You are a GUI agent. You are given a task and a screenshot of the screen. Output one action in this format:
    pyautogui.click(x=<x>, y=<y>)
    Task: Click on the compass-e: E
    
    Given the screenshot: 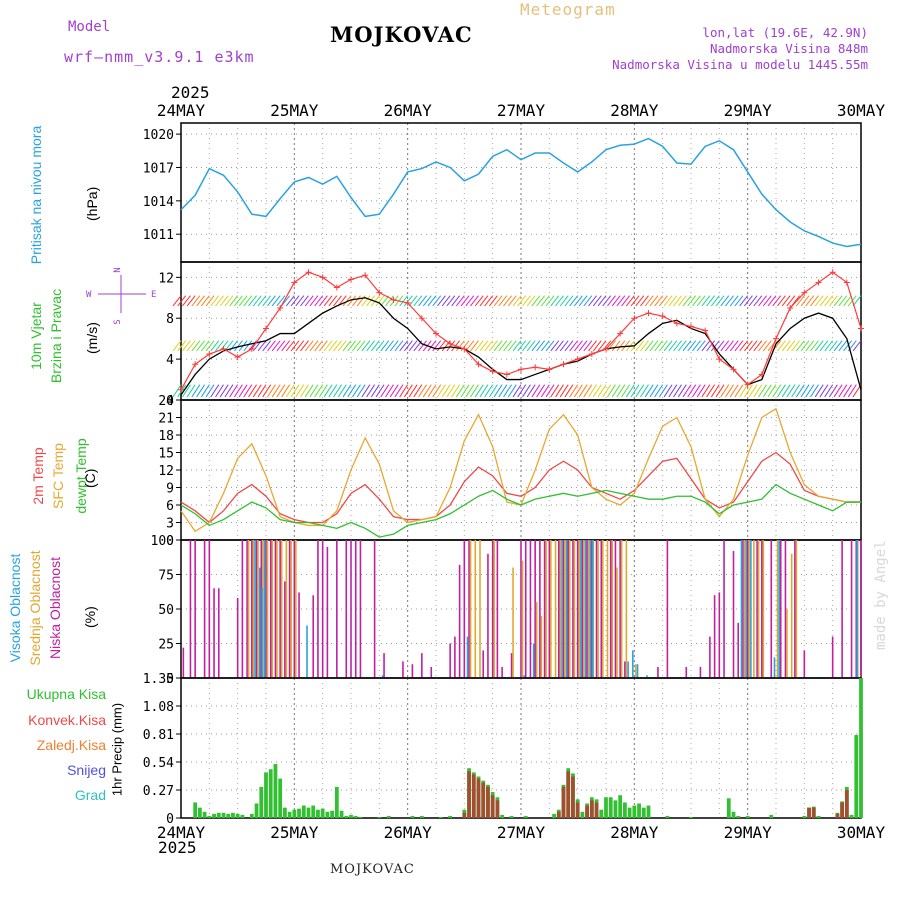 What is the action you would take?
    pyautogui.click(x=153, y=295)
    